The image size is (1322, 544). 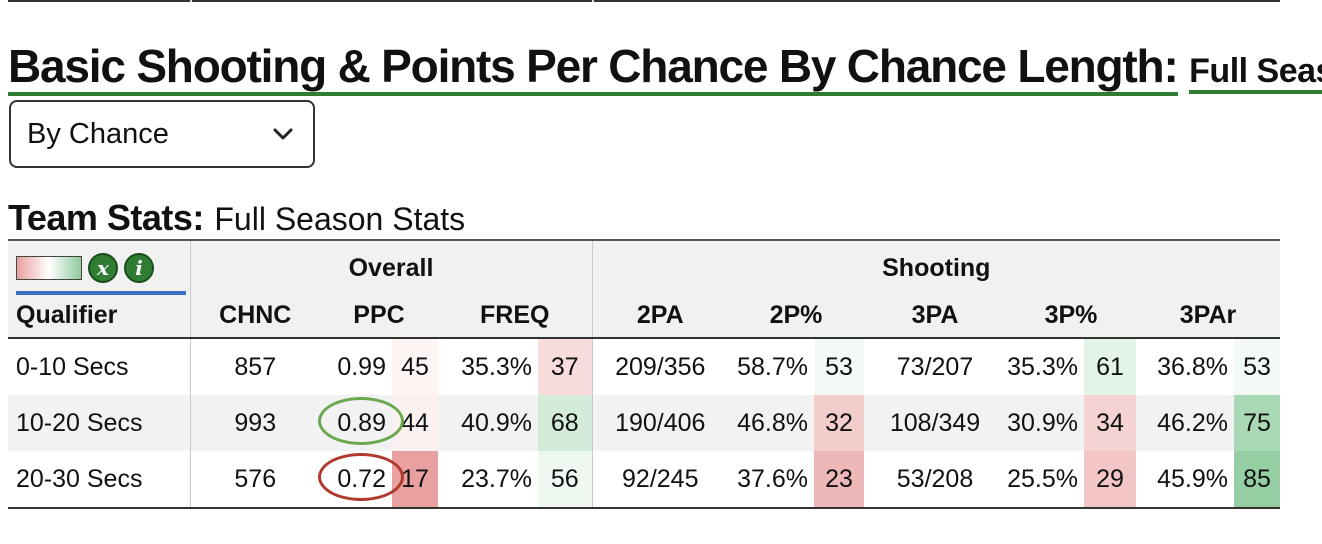 What do you see at coordinates (415, 480) in the screenshot?
I see `ppc-rank-cell: 17` at bounding box center [415, 480].